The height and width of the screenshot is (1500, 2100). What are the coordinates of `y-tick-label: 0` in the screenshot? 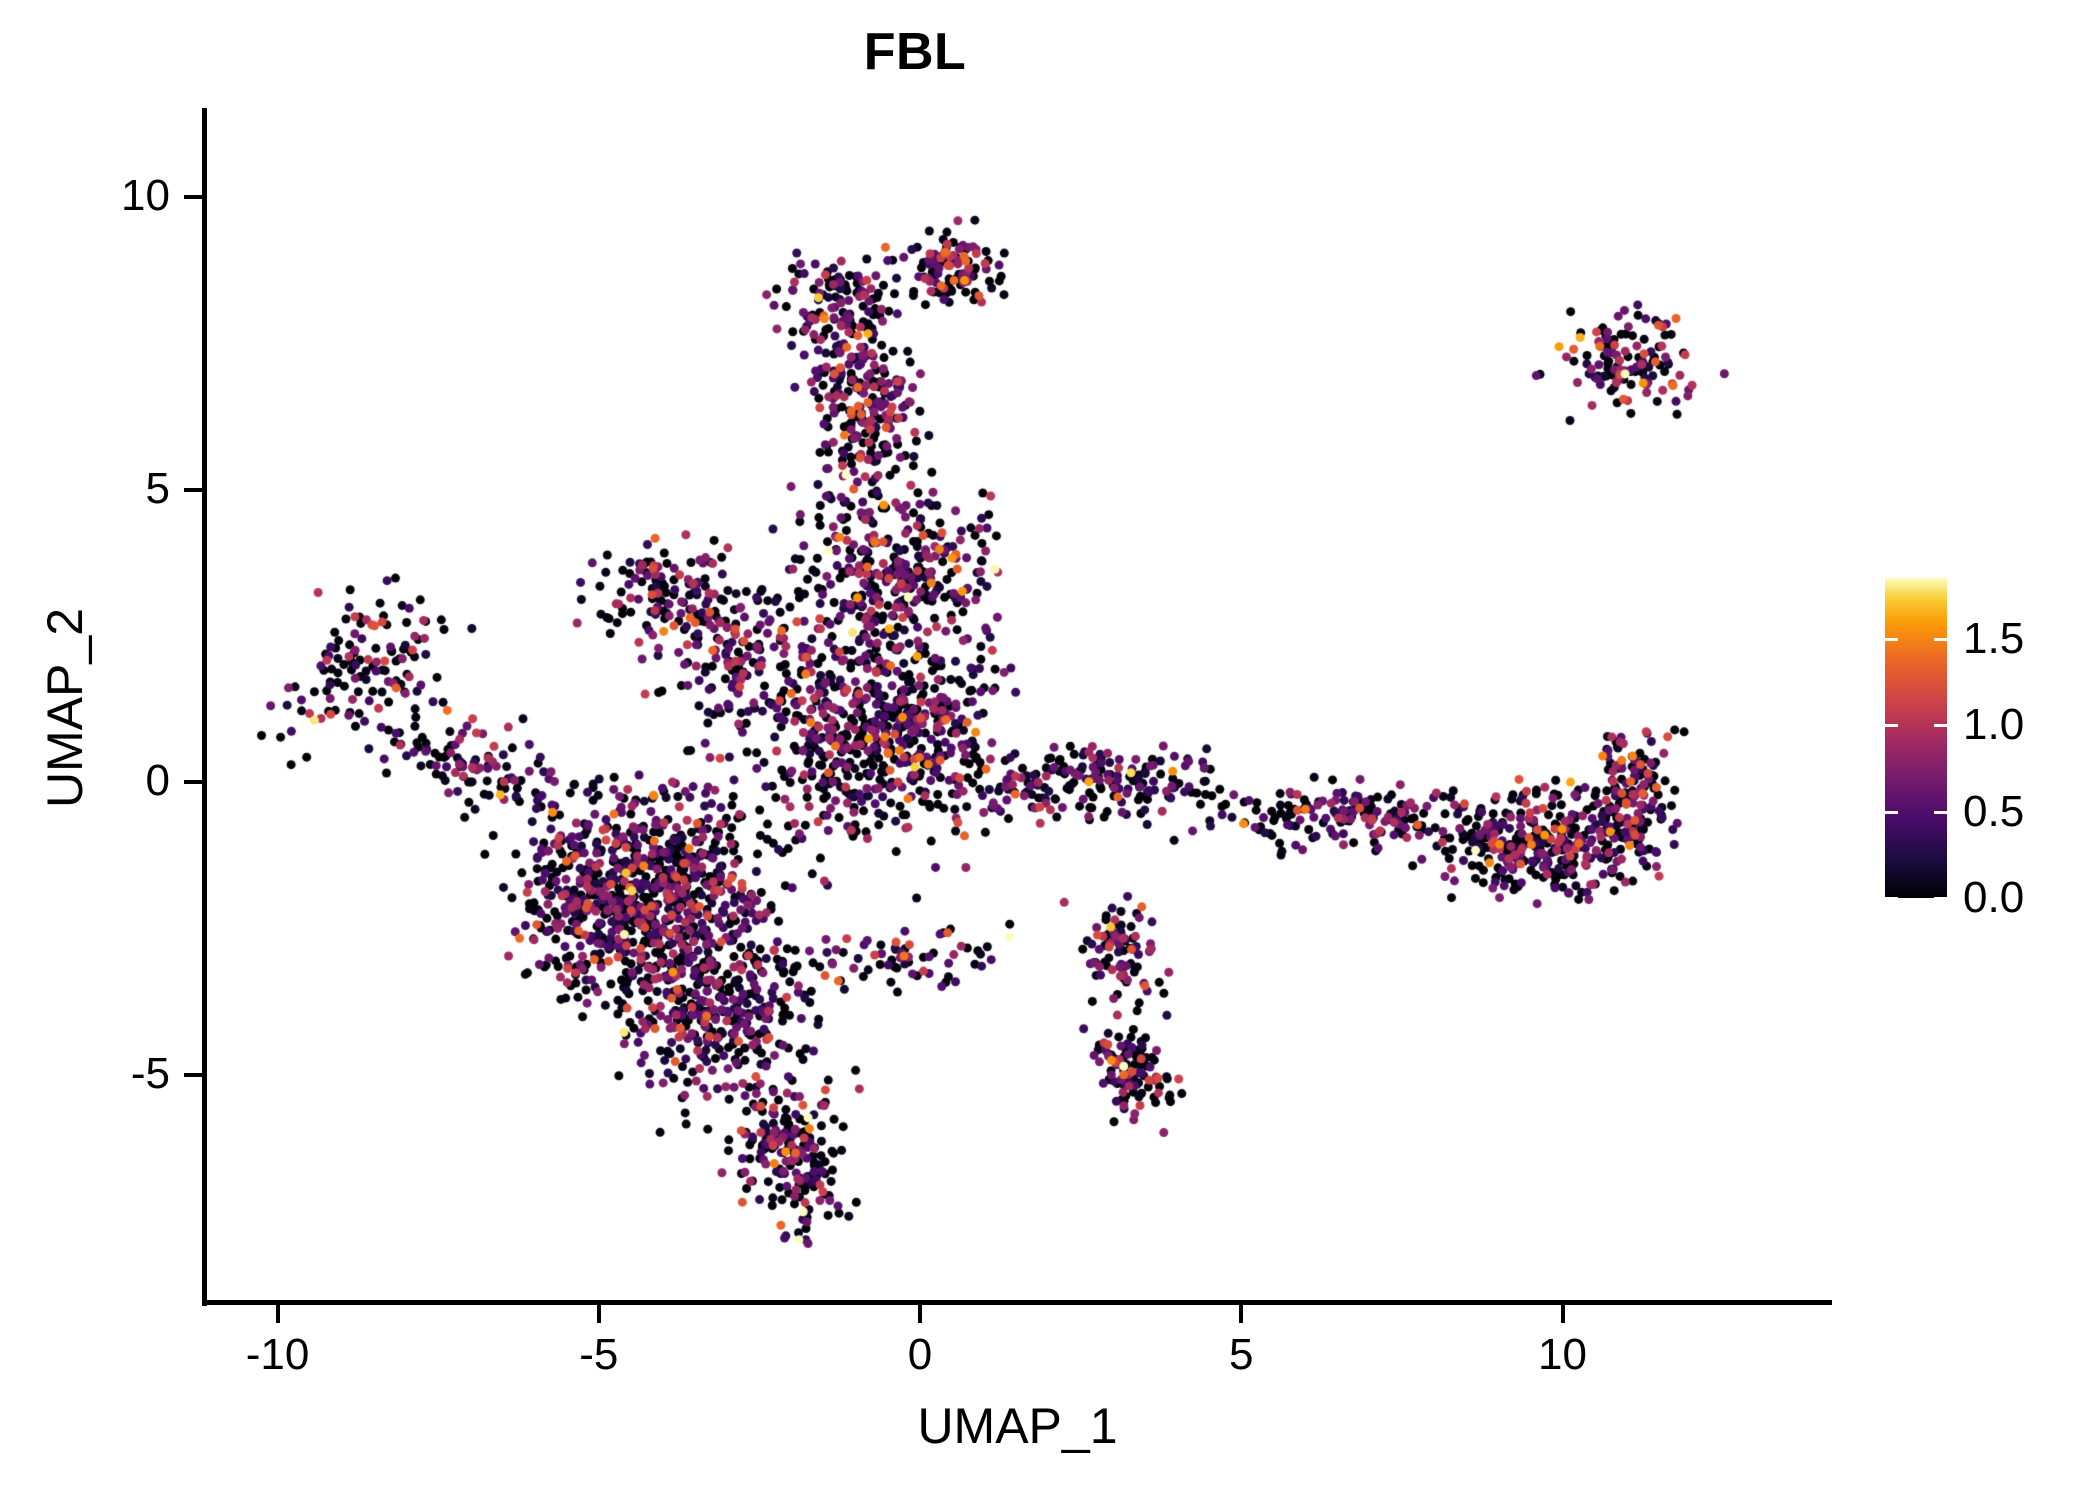 It's located at (157, 780).